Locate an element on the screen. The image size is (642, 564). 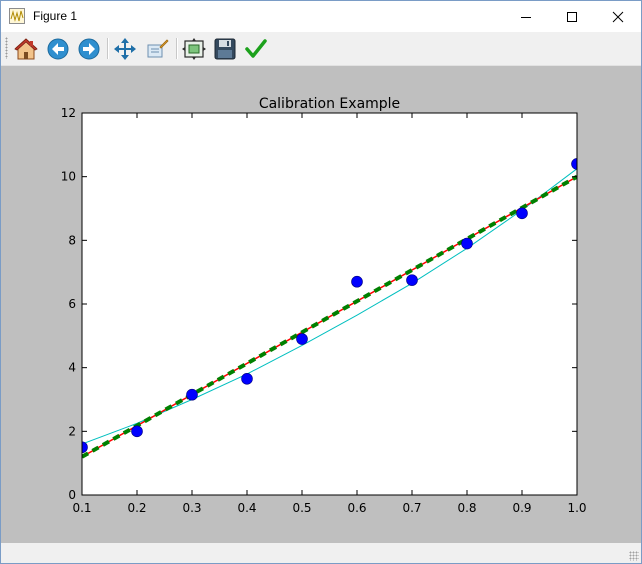
zoom-button is located at coordinates (157, 48).